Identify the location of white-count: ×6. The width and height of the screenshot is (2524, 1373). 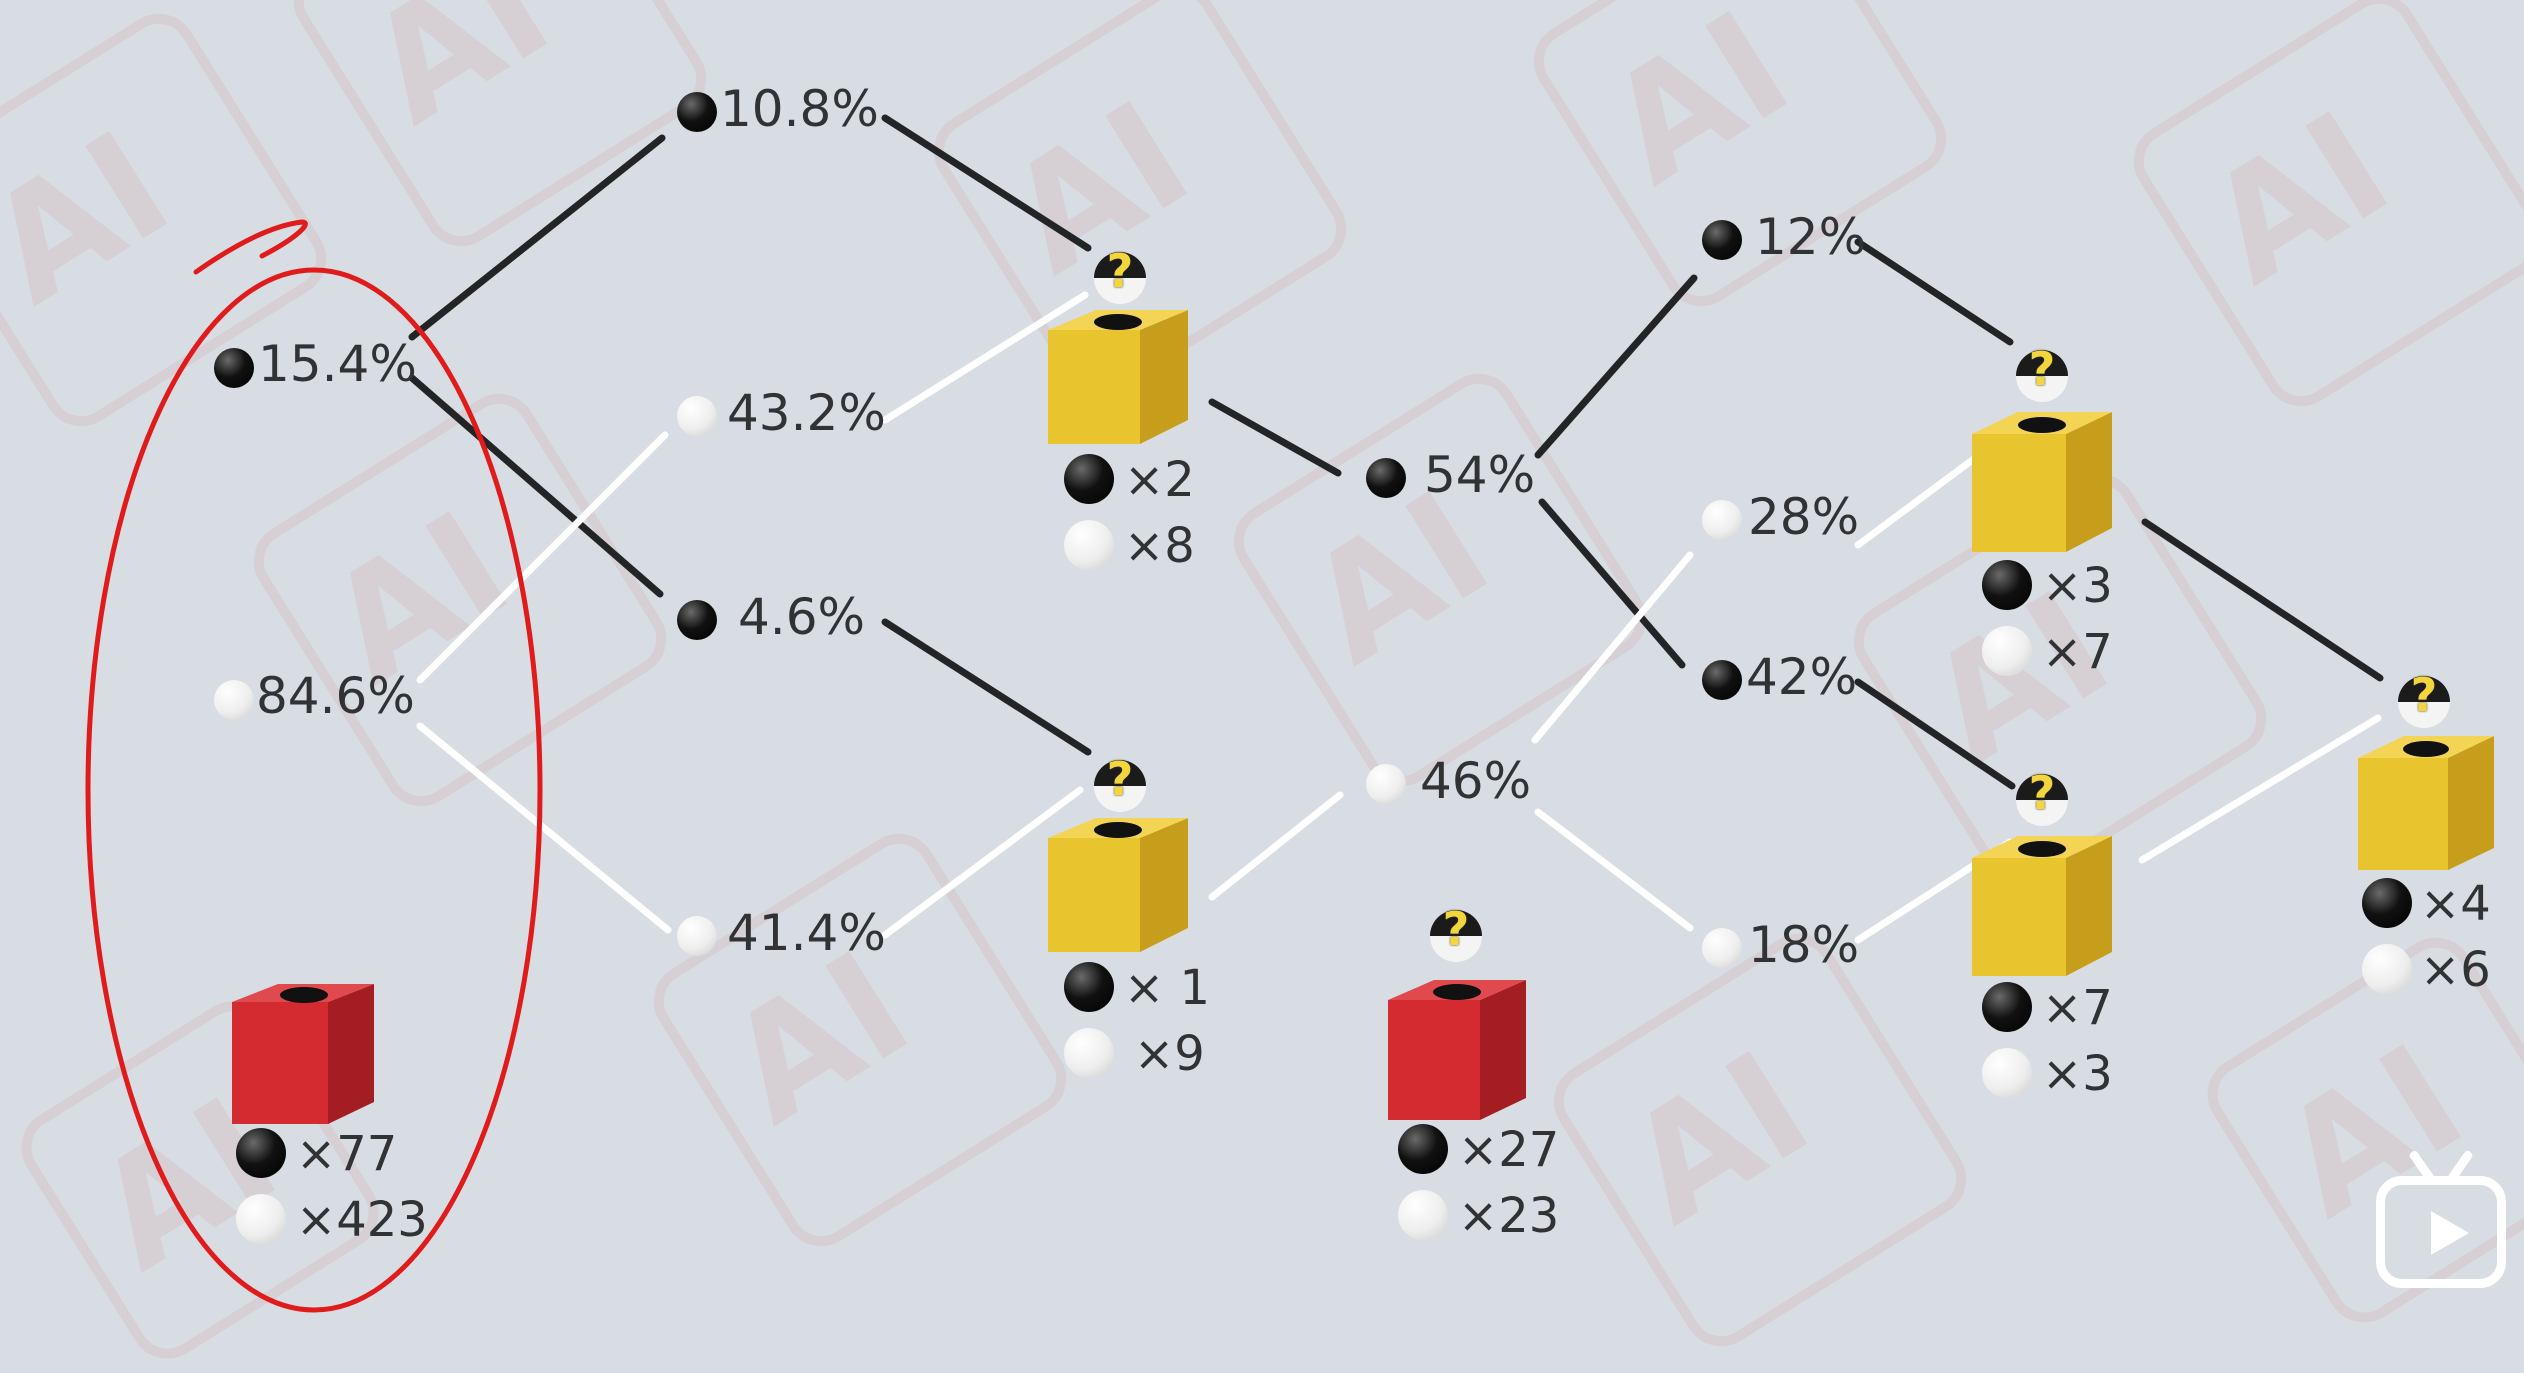
(2455, 970).